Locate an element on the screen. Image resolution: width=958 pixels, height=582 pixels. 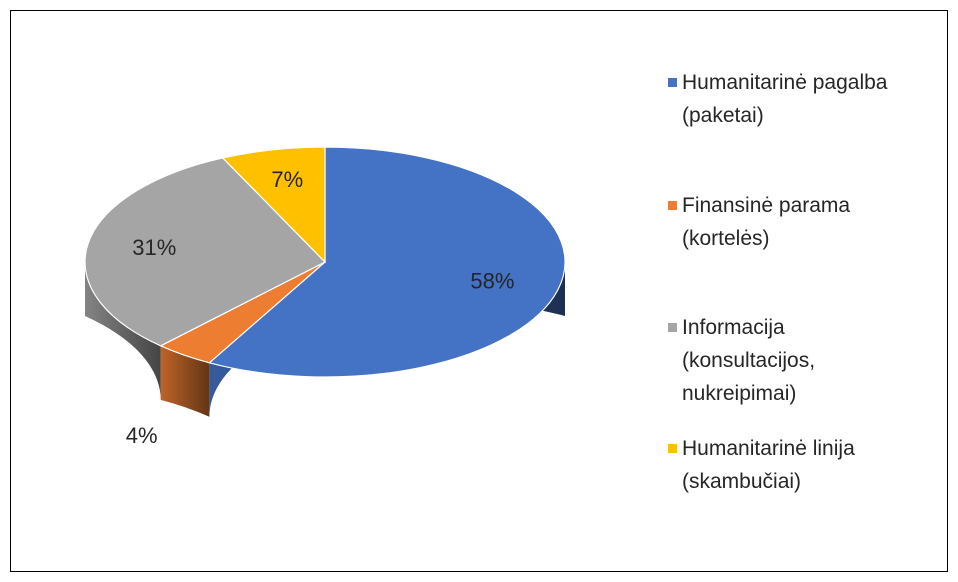
slice-side is located at coordinates (185, 381).